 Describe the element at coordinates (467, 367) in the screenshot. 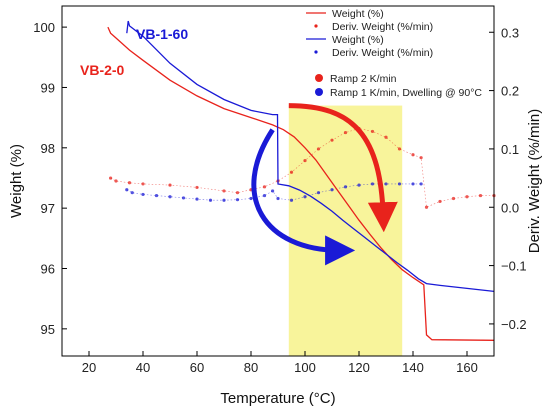

I see `x-tick-label-7: 160` at that location.